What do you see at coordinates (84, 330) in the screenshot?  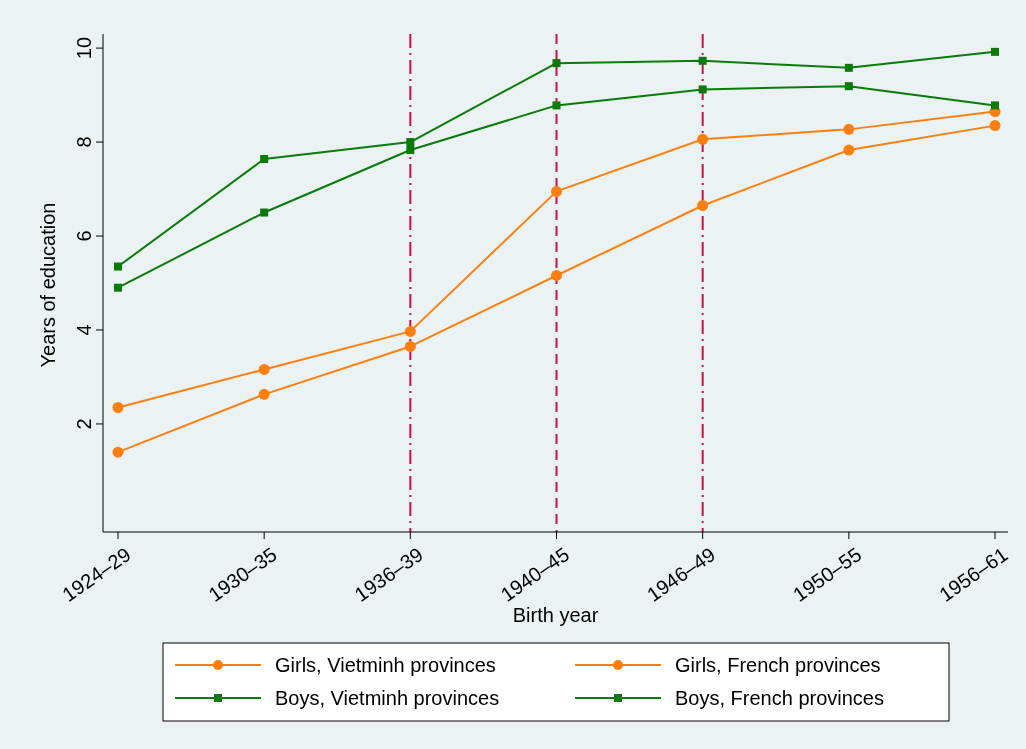 I see `y-tick-label: 4` at bounding box center [84, 330].